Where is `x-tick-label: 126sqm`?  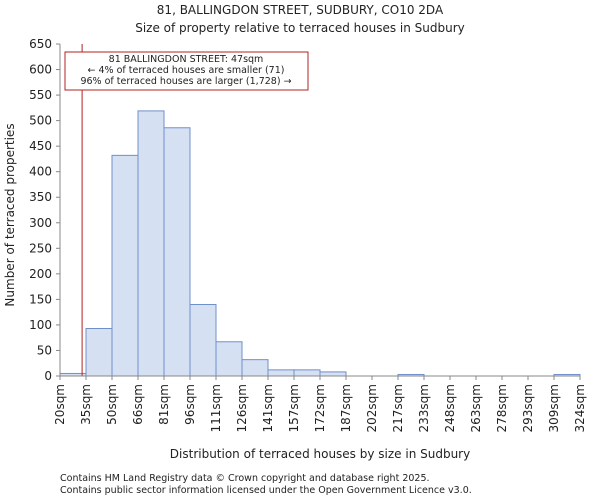
x-tick-label: 126sqm is located at coordinates (242, 408).